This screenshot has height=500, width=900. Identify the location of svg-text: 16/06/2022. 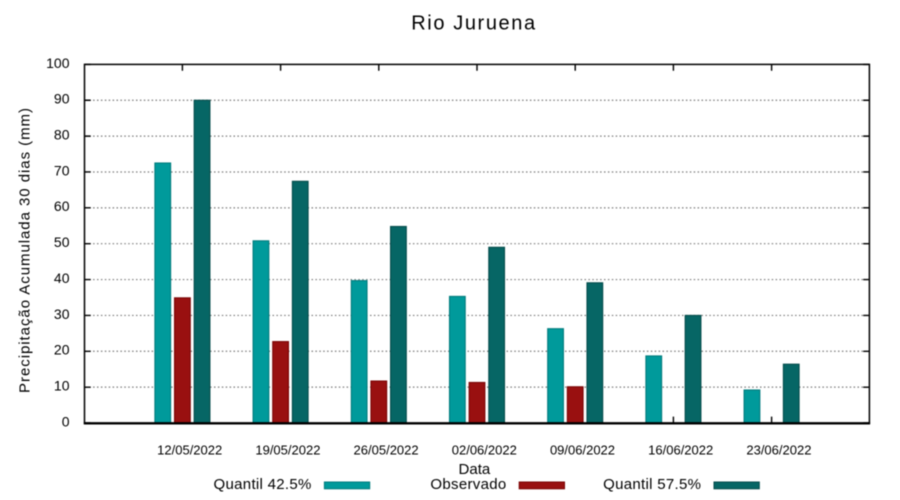
(680, 450).